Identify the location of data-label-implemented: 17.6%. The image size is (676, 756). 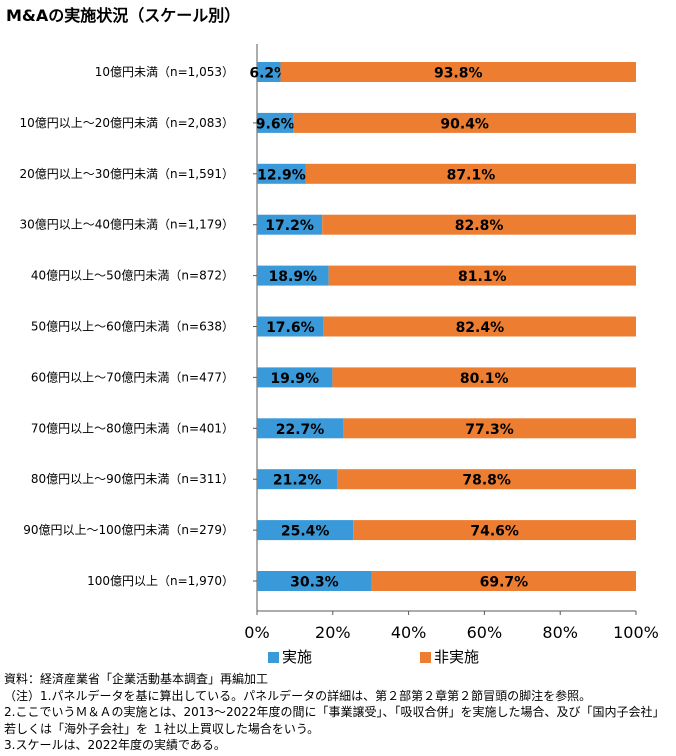
(290, 328).